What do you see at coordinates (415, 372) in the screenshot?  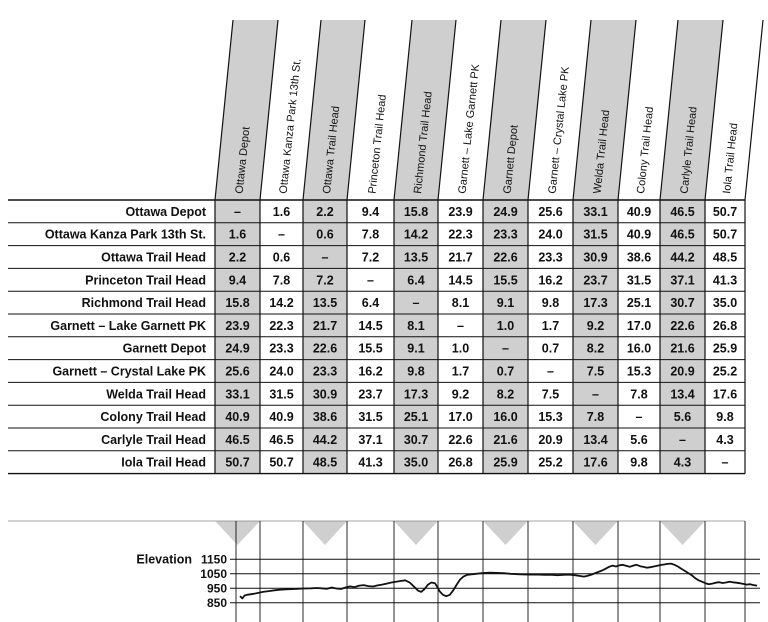 I see `distance-cell: 9.8` at bounding box center [415, 372].